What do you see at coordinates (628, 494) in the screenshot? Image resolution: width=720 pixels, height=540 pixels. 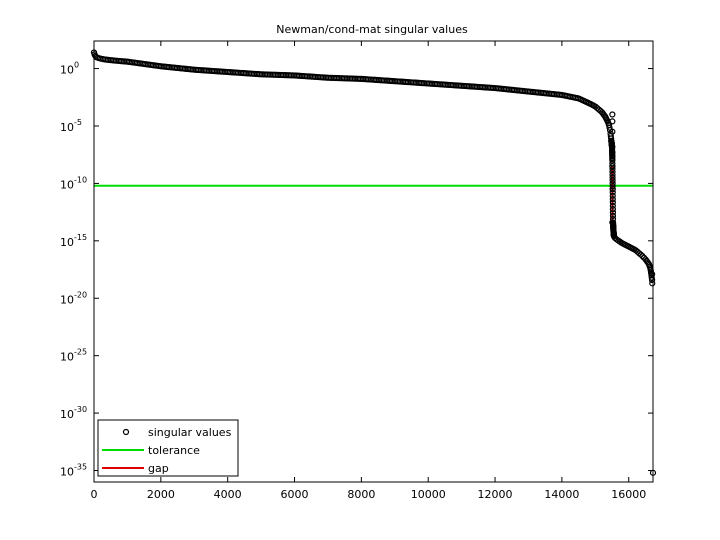 I see `x-tick-label: 16000` at bounding box center [628, 494].